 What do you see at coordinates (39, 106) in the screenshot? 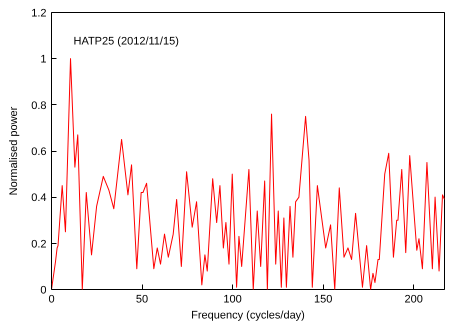
I see `y-tick-label: 0.8` at bounding box center [39, 106].